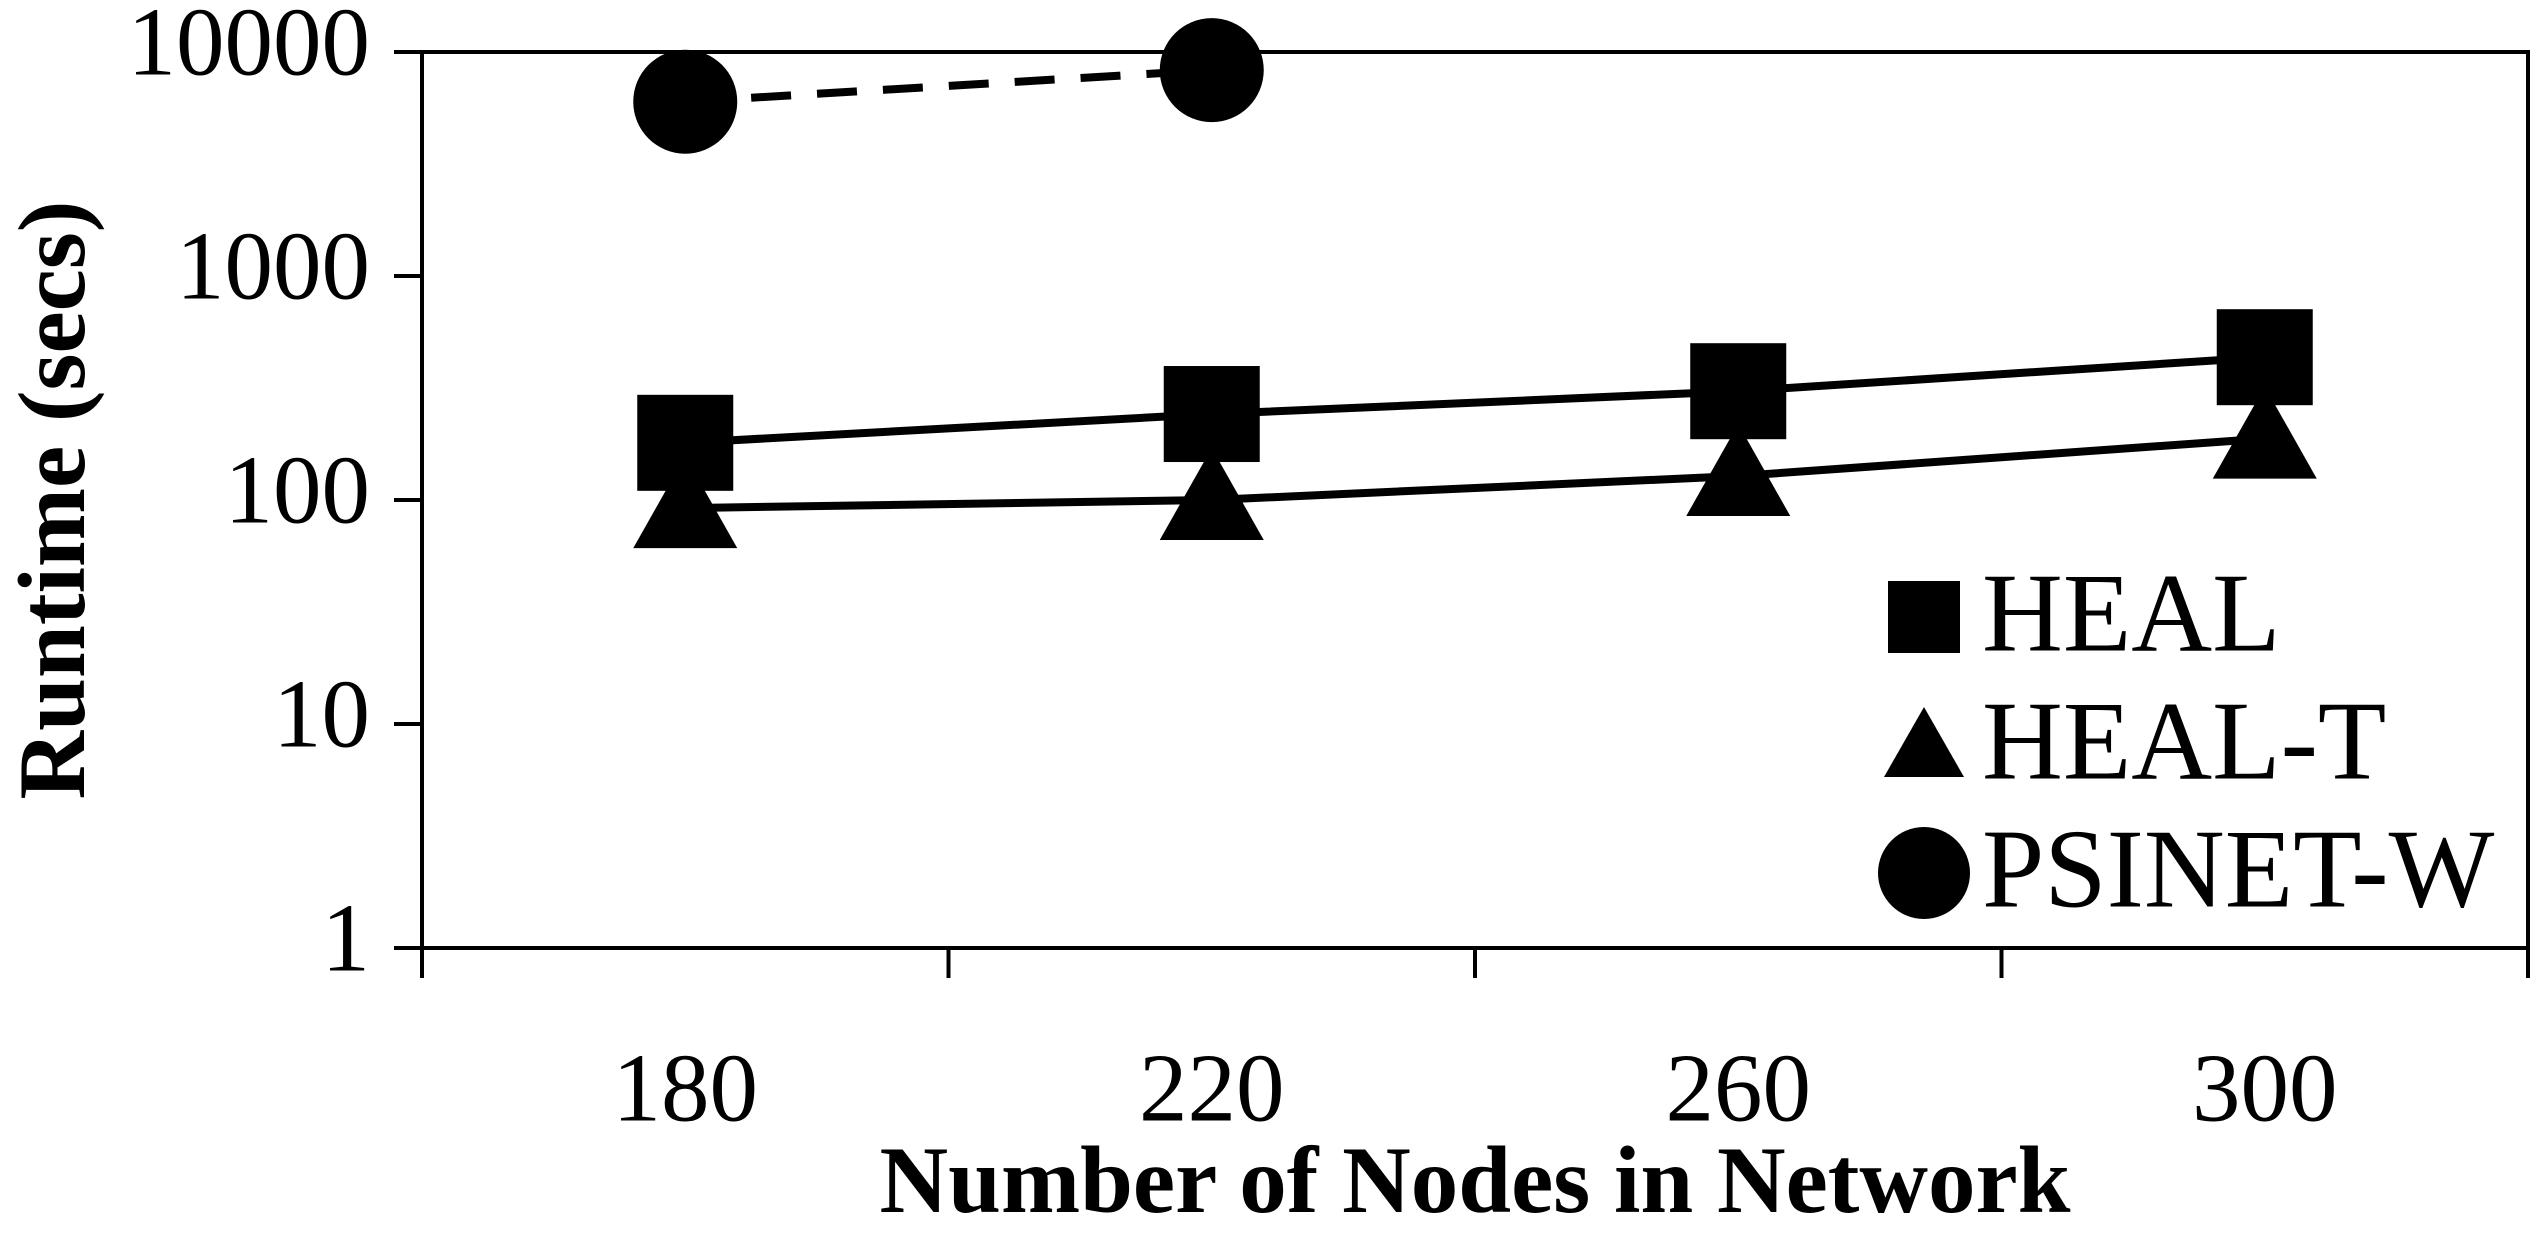 The image size is (2546, 1241). Describe the element at coordinates (1739, 1087) in the screenshot. I see `x-tick-label: 260` at that location.